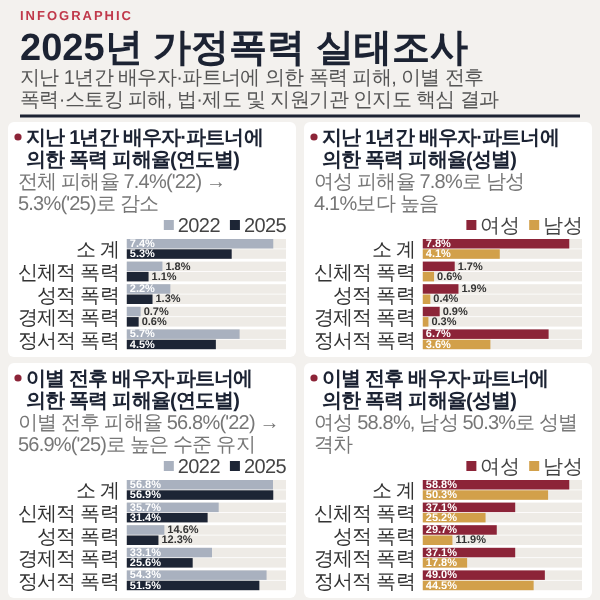 Image resolution: width=600 pixels, height=600 pixels. What do you see at coordinates (148, 435) in the screenshot?
I see `chart-subtitle: 이별 전후 피해율 56.8%('22) → 56.9%('25)로 높은 수준 유지` at bounding box center [148, 435].